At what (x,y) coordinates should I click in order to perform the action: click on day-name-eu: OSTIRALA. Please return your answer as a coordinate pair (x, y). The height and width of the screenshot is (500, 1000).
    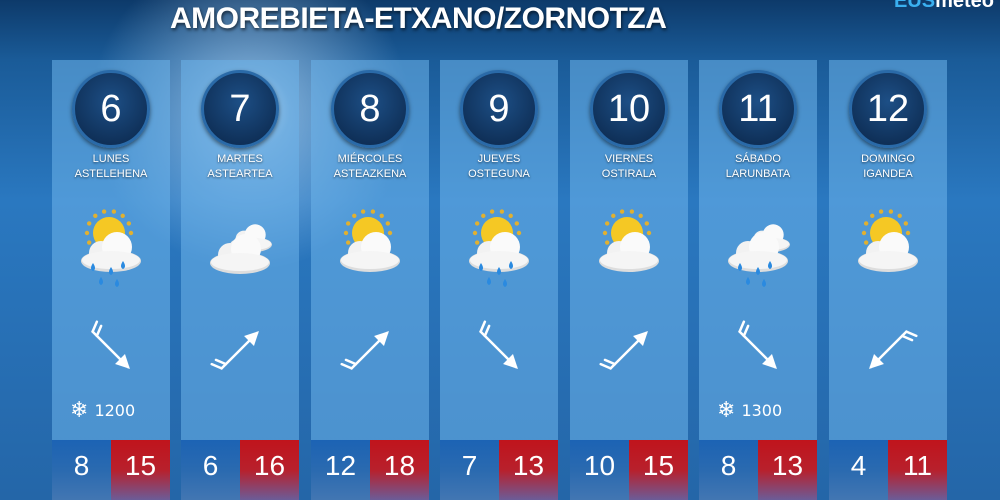
    Looking at the image, I should click on (629, 174).